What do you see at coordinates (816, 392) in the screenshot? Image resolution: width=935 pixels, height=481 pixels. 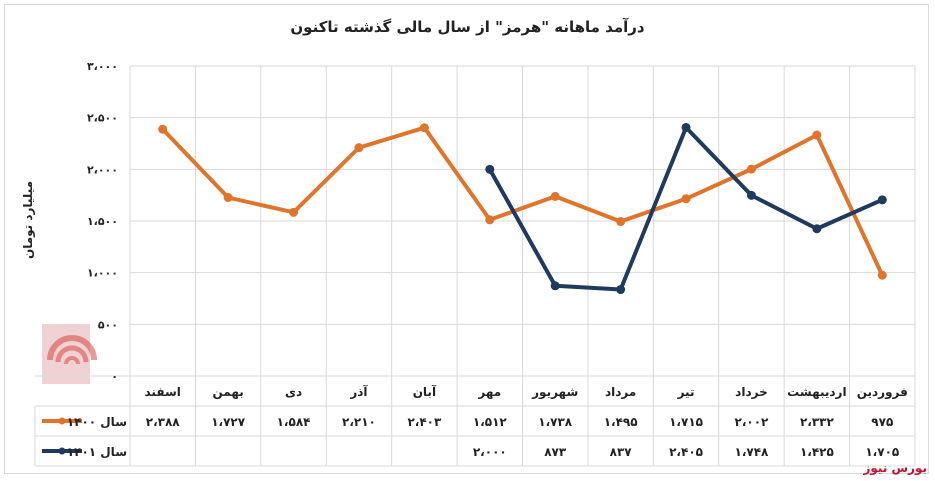 I see `category-label: اردیبهشت` at bounding box center [816, 392].